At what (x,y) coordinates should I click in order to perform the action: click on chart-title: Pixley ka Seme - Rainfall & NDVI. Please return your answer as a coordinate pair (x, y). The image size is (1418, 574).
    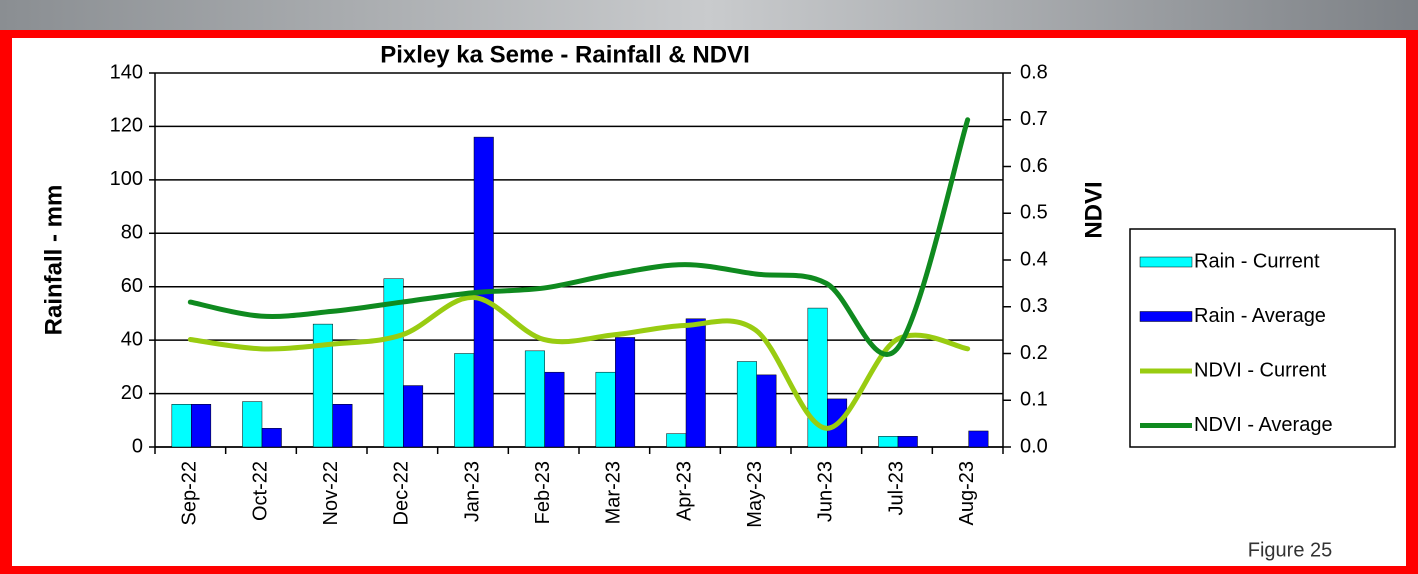
    Looking at the image, I should click on (564, 54).